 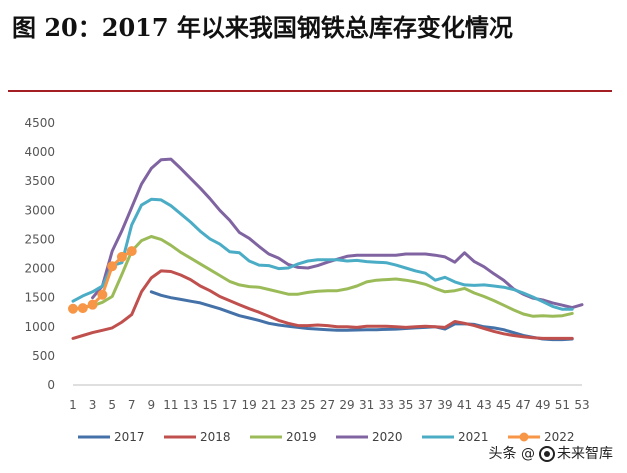 What do you see at coordinates (170, 405) in the screenshot?
I see `x-tick-label: 11` at bounding box center [170, 405].